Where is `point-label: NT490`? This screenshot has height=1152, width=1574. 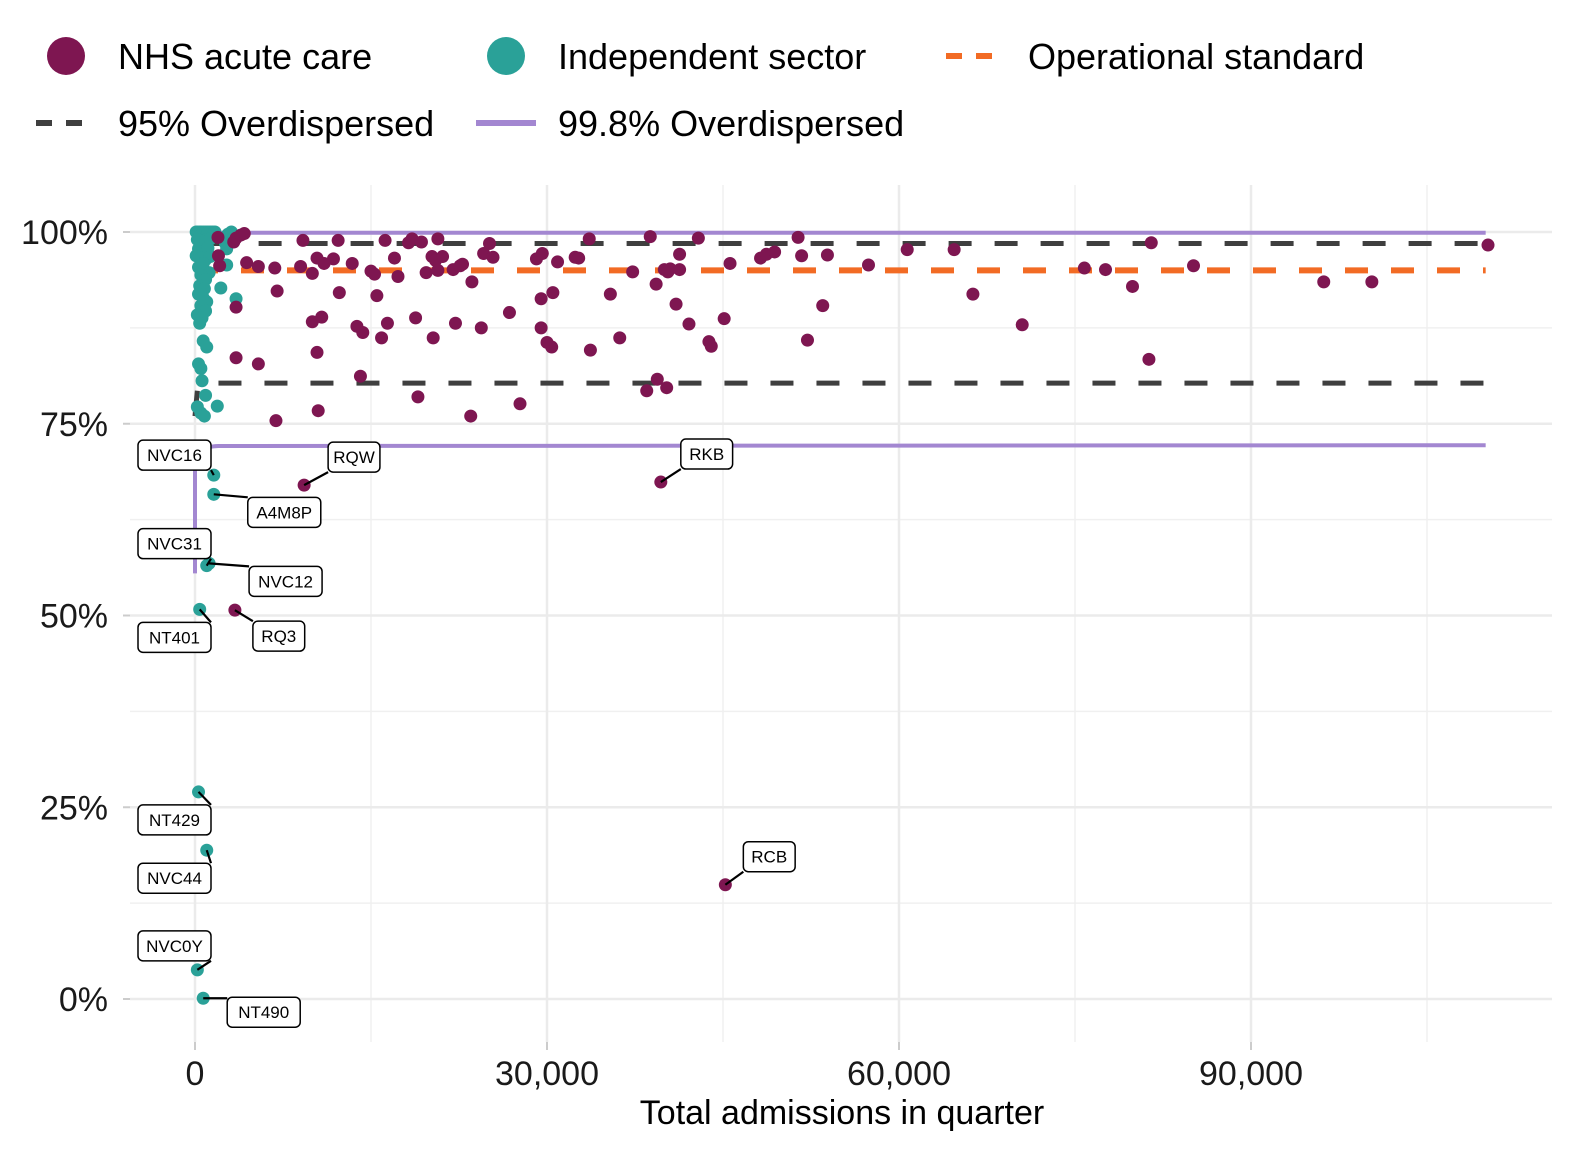
point-label: NT490 is located at coordinates (252, 1012).